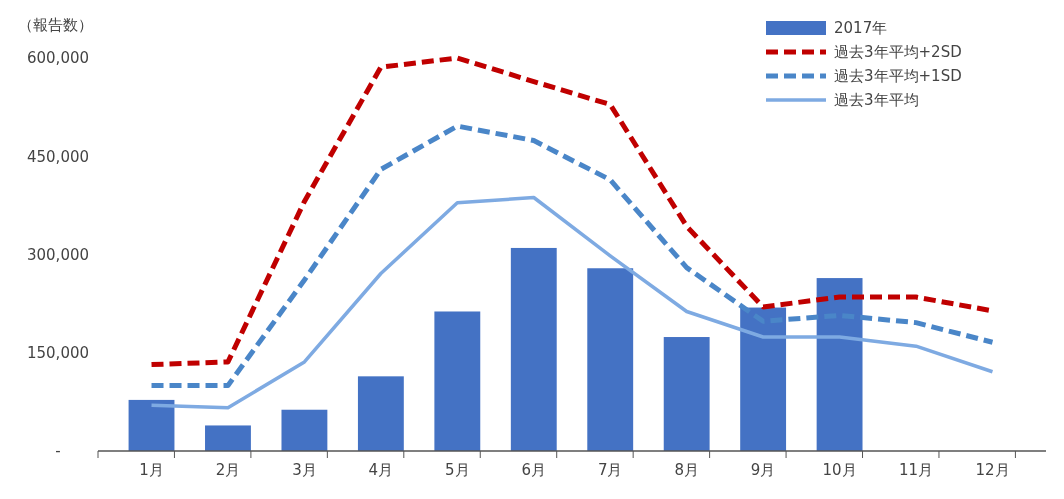 This screenshot has width=1064, height=499. Describe the element at coordinates (151, 470) in the screenshot. I see `x-tick-label: 1月` at that location.